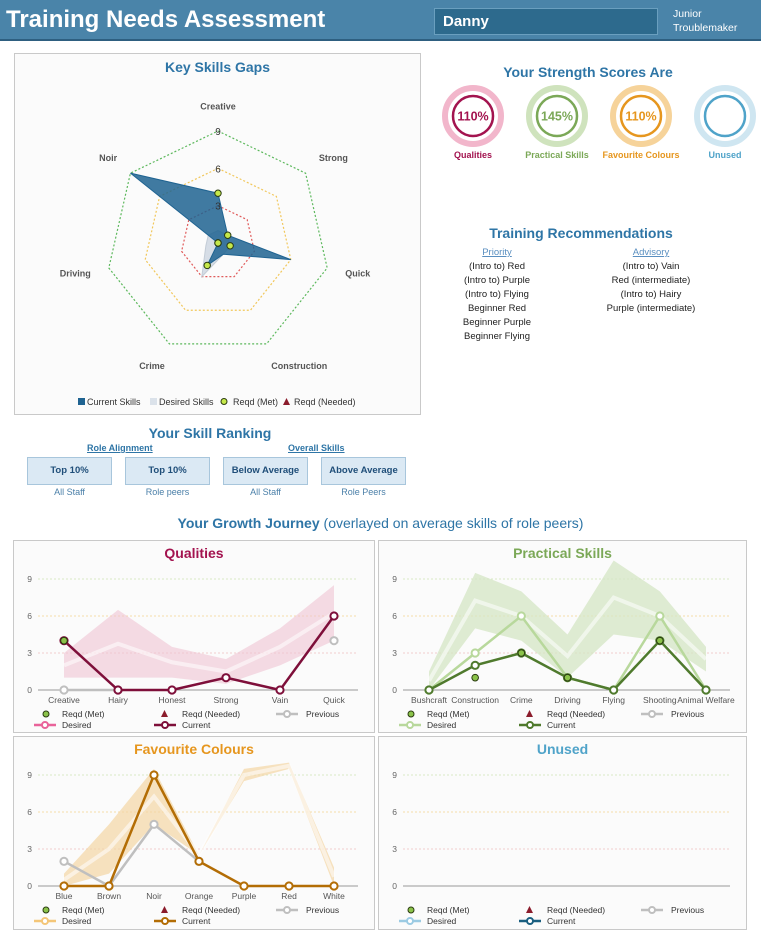 The image size is (761, 942). What do you see at coordinates (472, 155) in the screenshot?
I see `score-label: Qualities` at bounding box center [472, 155].